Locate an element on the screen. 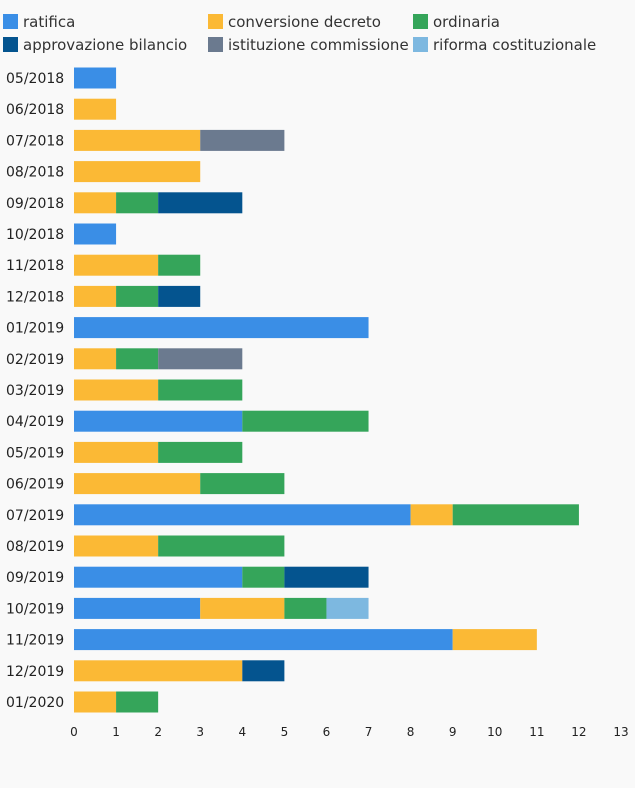  legend-label-1: ratifica is located at coordinates (49, 22).